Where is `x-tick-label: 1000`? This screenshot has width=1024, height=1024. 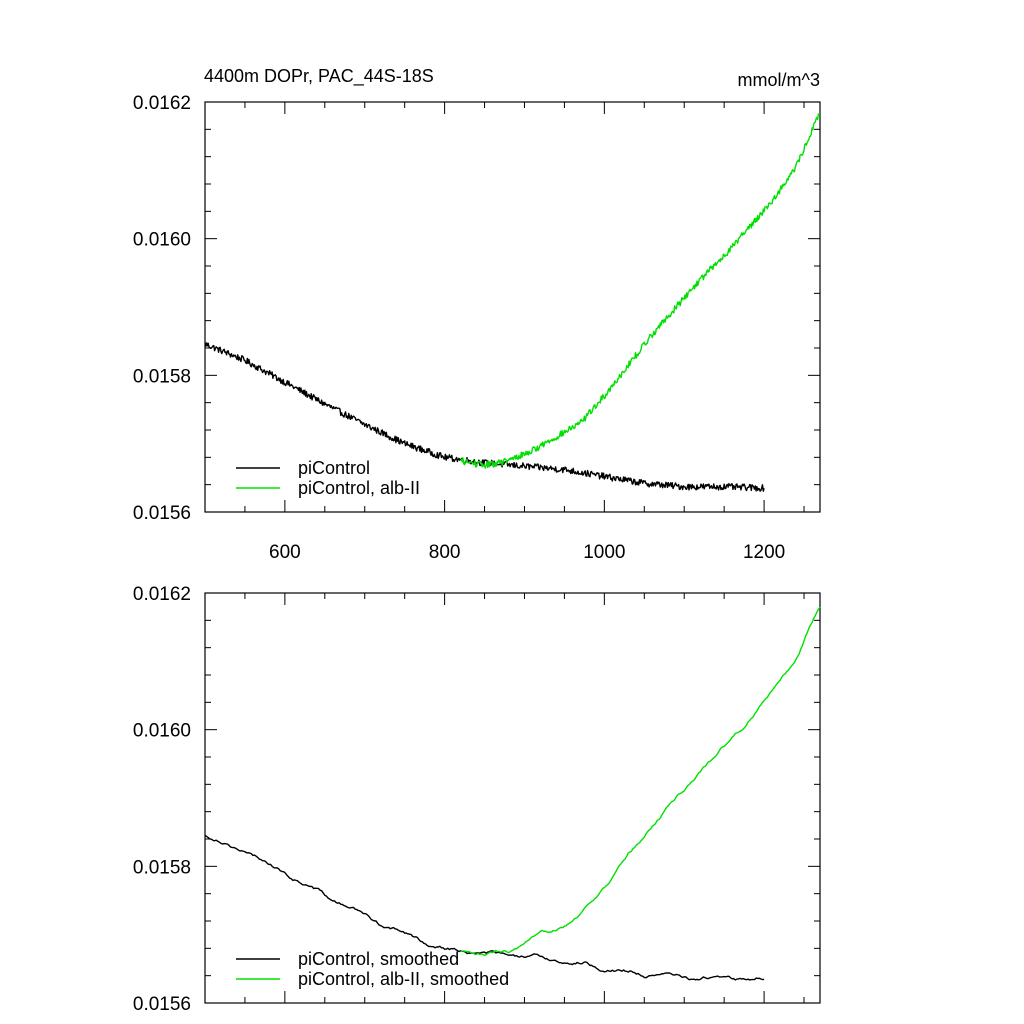 x-tick-label: 1000 is located at coordinates (604, 552).